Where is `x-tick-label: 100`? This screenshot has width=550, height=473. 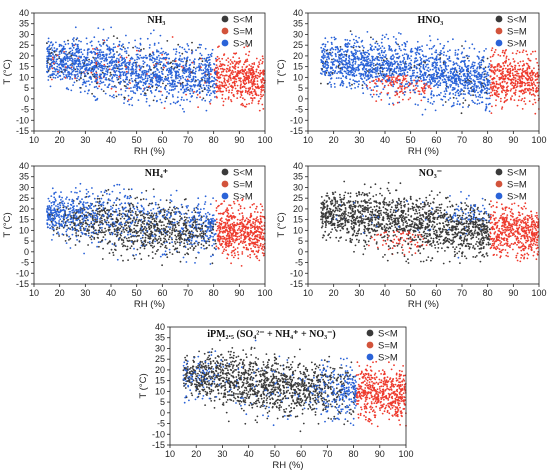
x-tick-label: 100 is located at coordinates (538, 140).